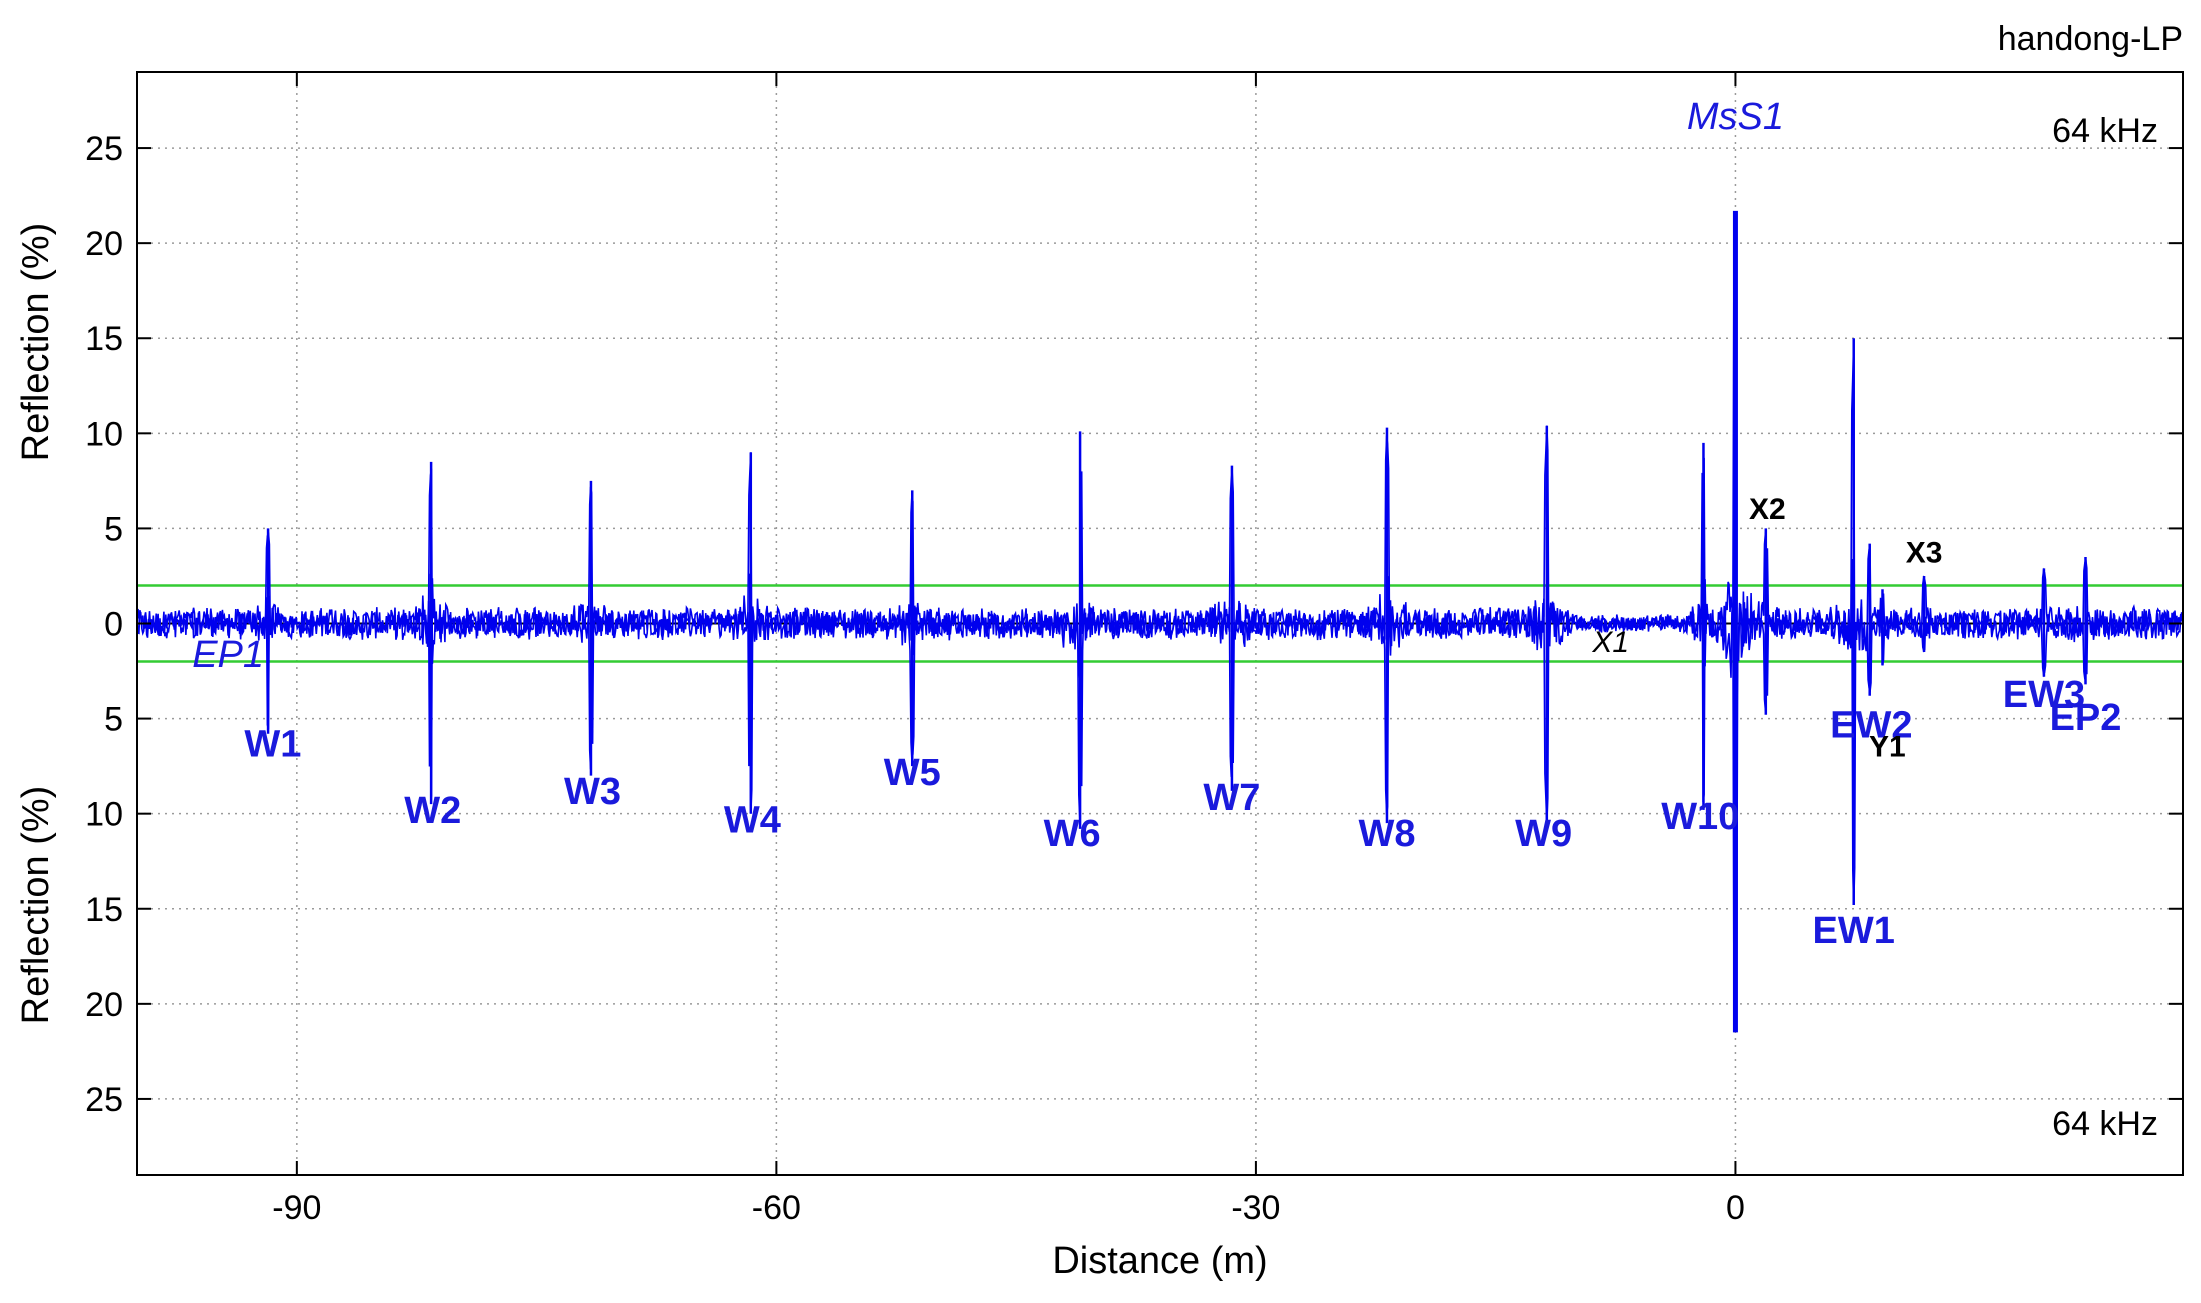 Image resolution: width=2201 pixels, height=1303 pixels. What do you see at coordinates (36, 905) in the screenshot?
I see `y-axis-label-bottom: Reflection (%)` at bounding box center [36, 905].